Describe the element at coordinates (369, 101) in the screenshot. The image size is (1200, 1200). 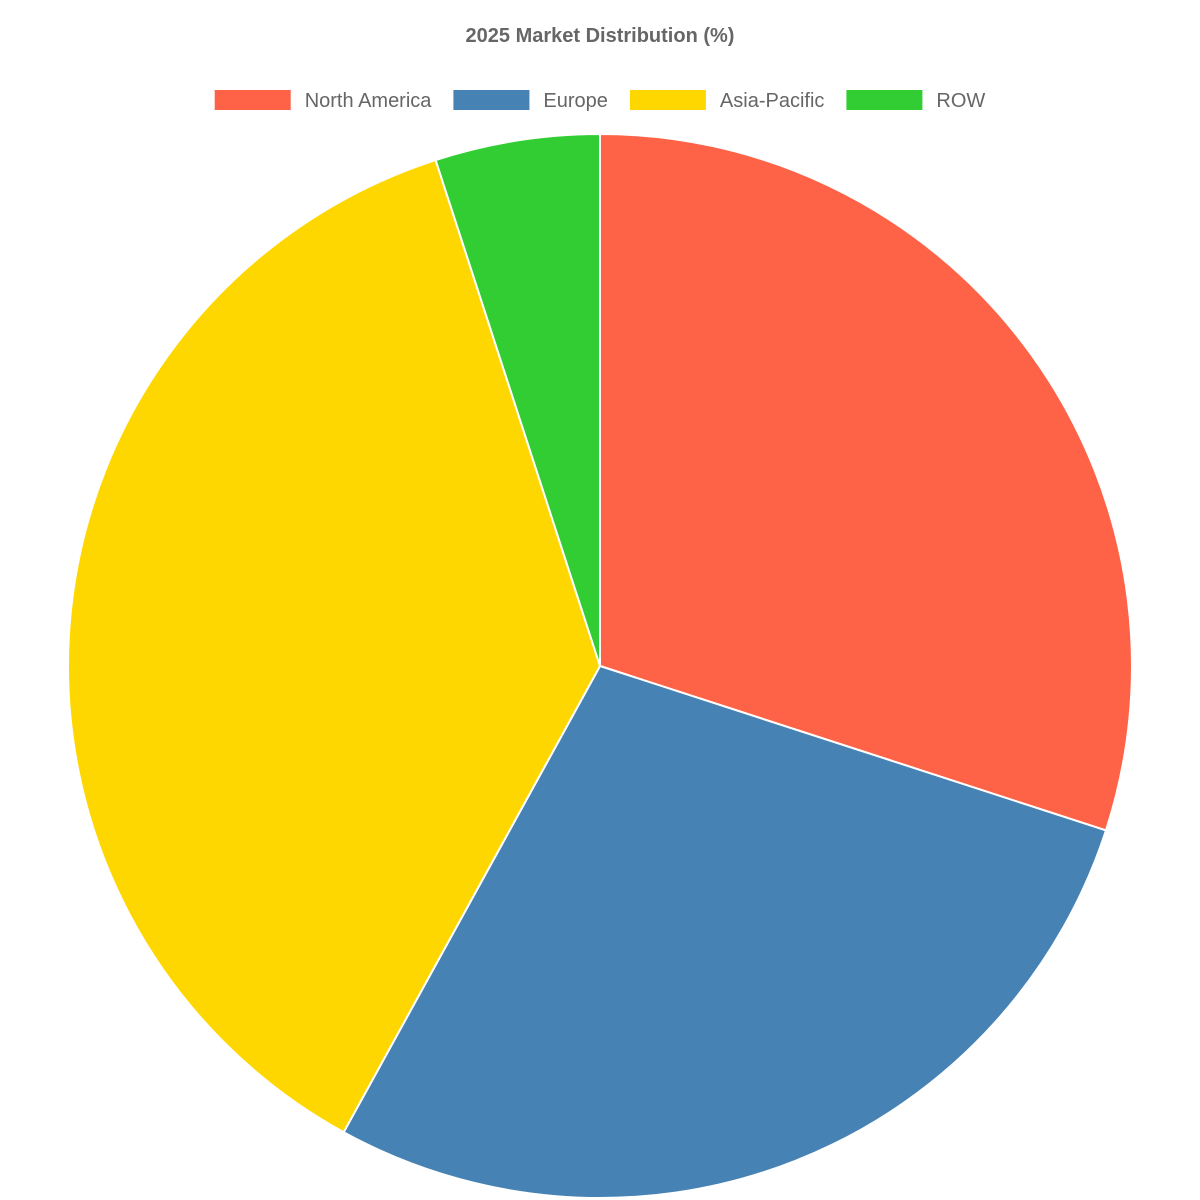
I see `legend-label-north-america: North America` at that location.